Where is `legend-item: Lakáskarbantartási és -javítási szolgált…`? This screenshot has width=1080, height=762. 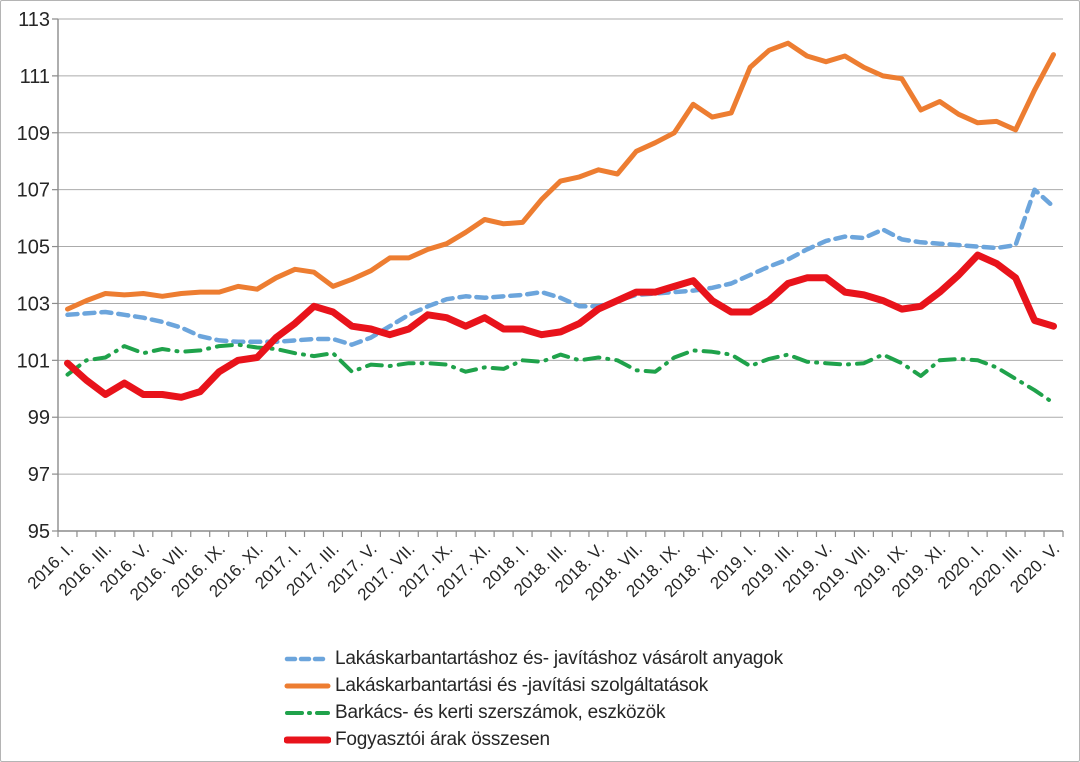 legend-item: Lakáskarbantartási és -javítási szolgált… is located at coordinates (533, 685).